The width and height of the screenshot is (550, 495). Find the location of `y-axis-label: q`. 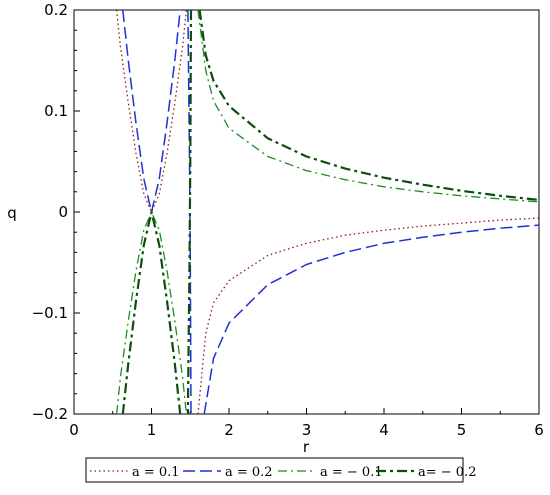

y-axis-label: q is located at coordinates (12, 213).